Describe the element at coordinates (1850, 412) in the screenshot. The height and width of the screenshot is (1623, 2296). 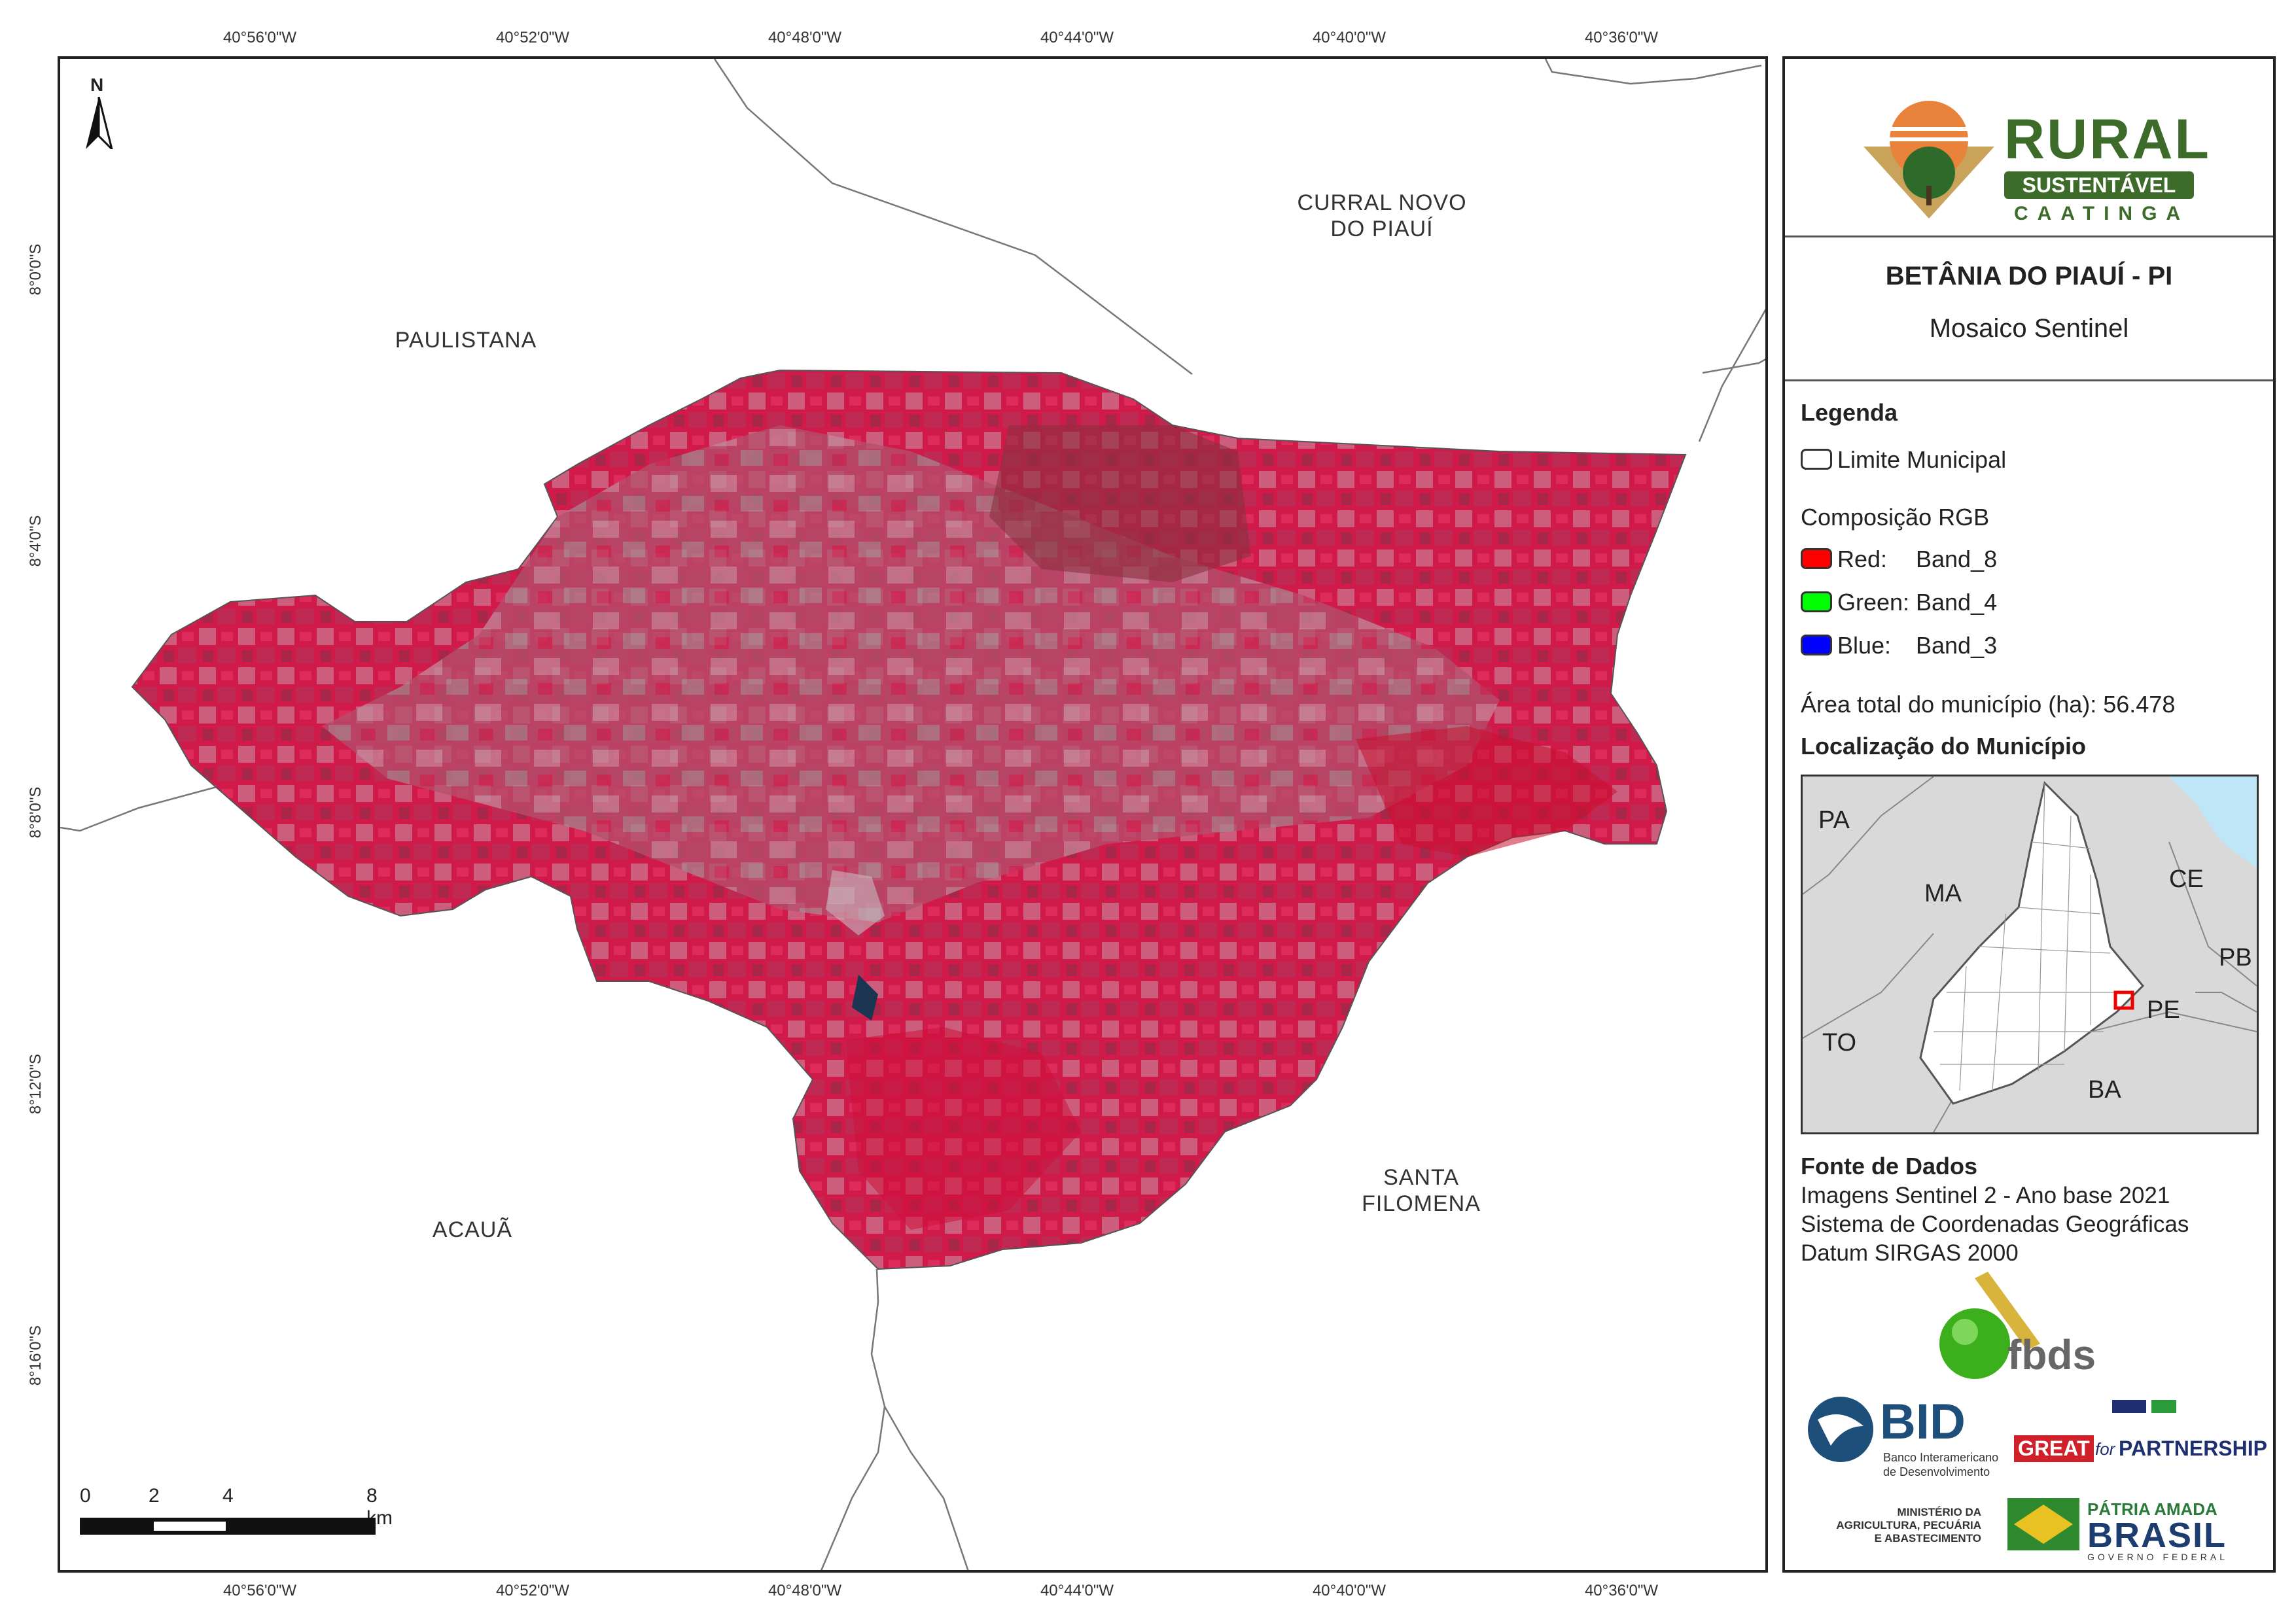
I see `legend-heading: Legenda` at that location.